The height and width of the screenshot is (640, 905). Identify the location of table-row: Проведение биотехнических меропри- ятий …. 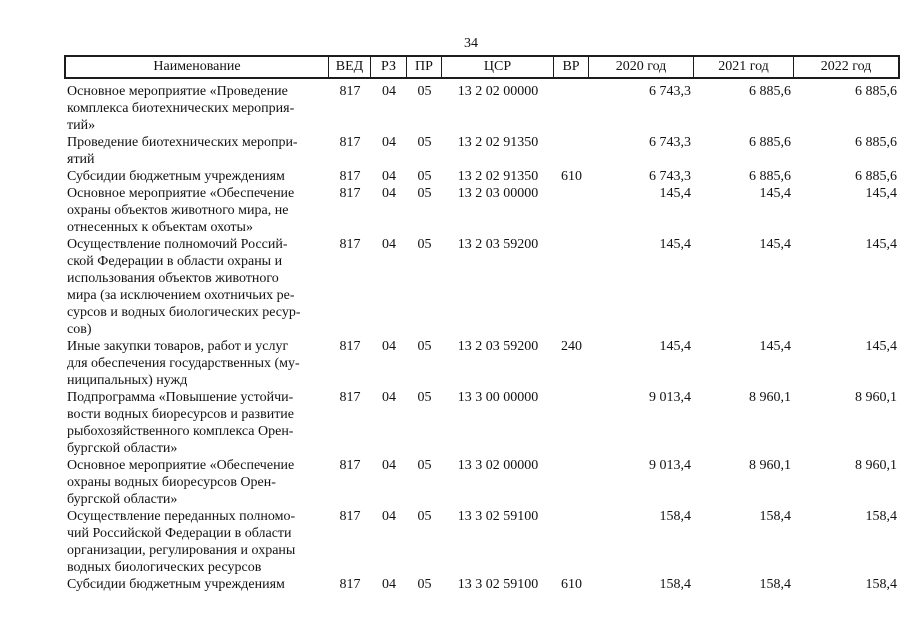
(482, 151).